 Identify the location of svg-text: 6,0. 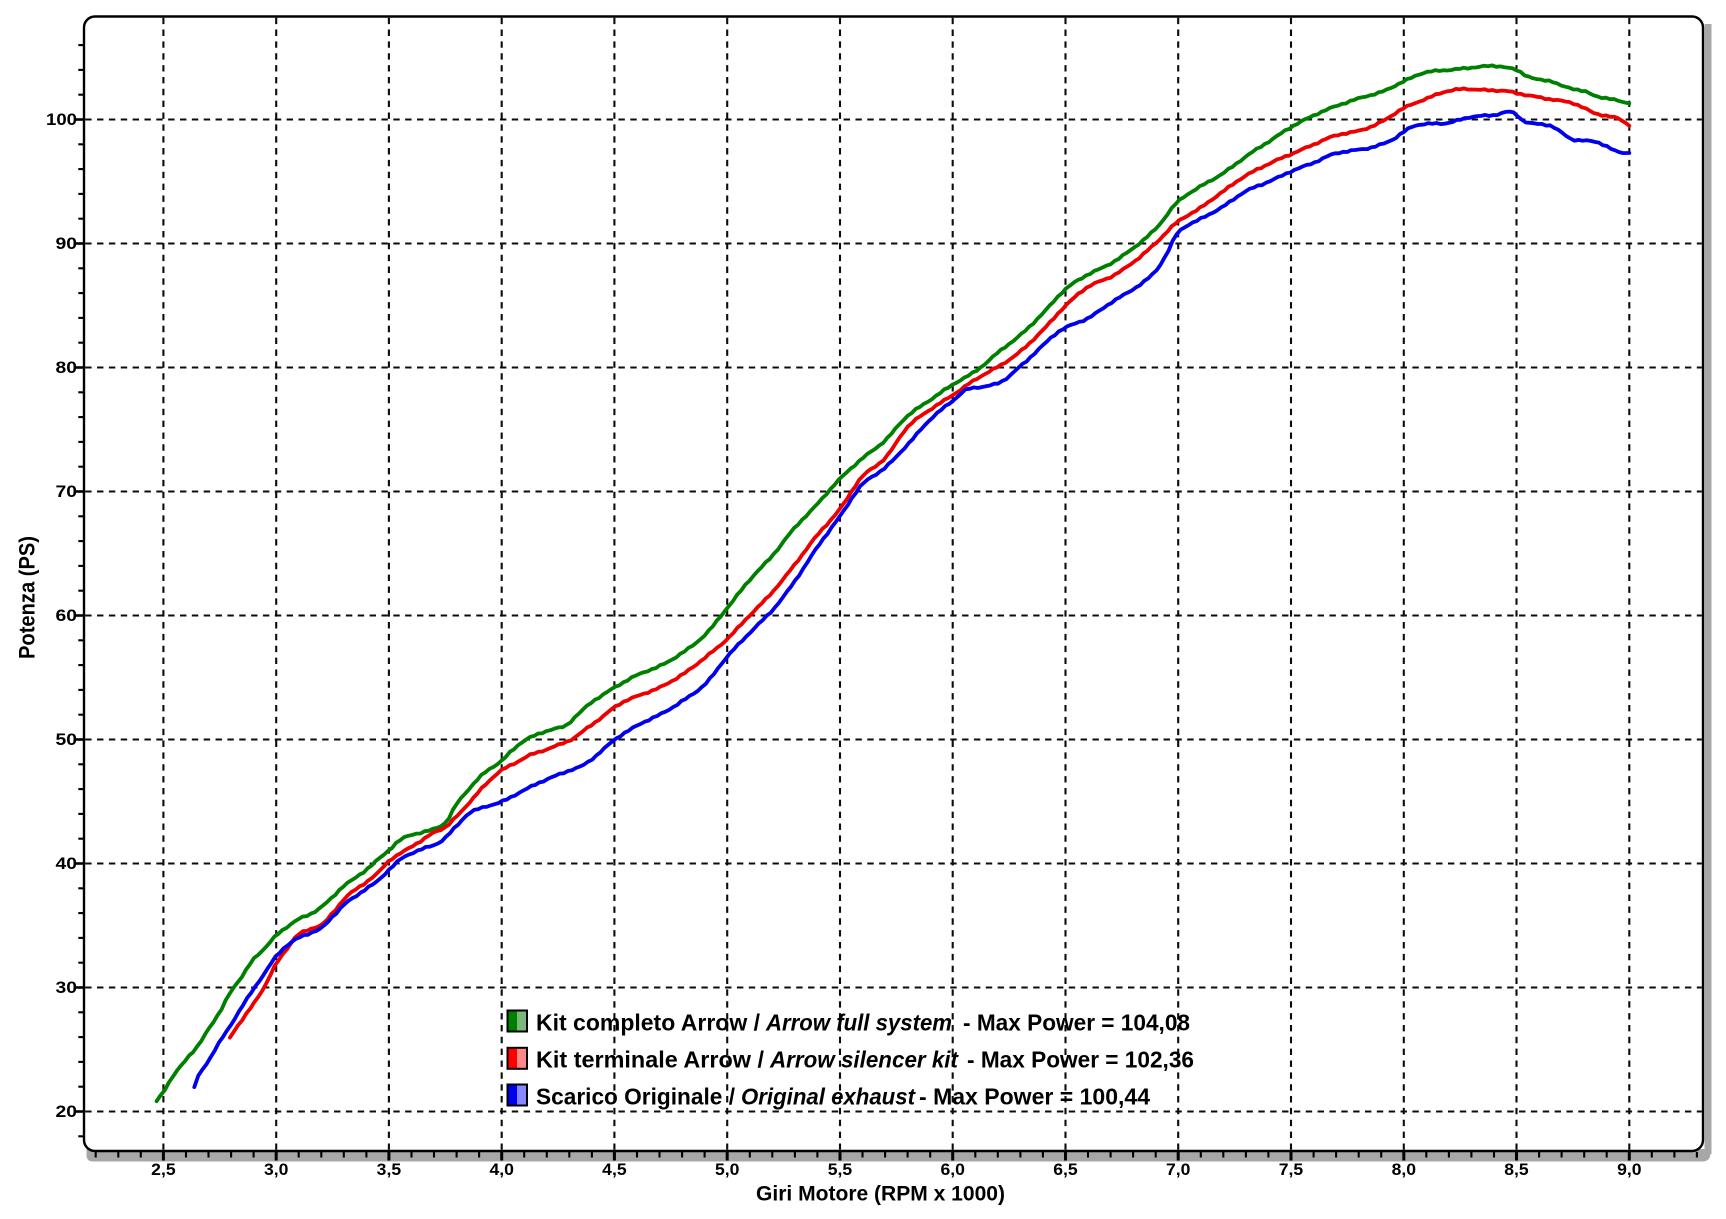
(953, 1170).